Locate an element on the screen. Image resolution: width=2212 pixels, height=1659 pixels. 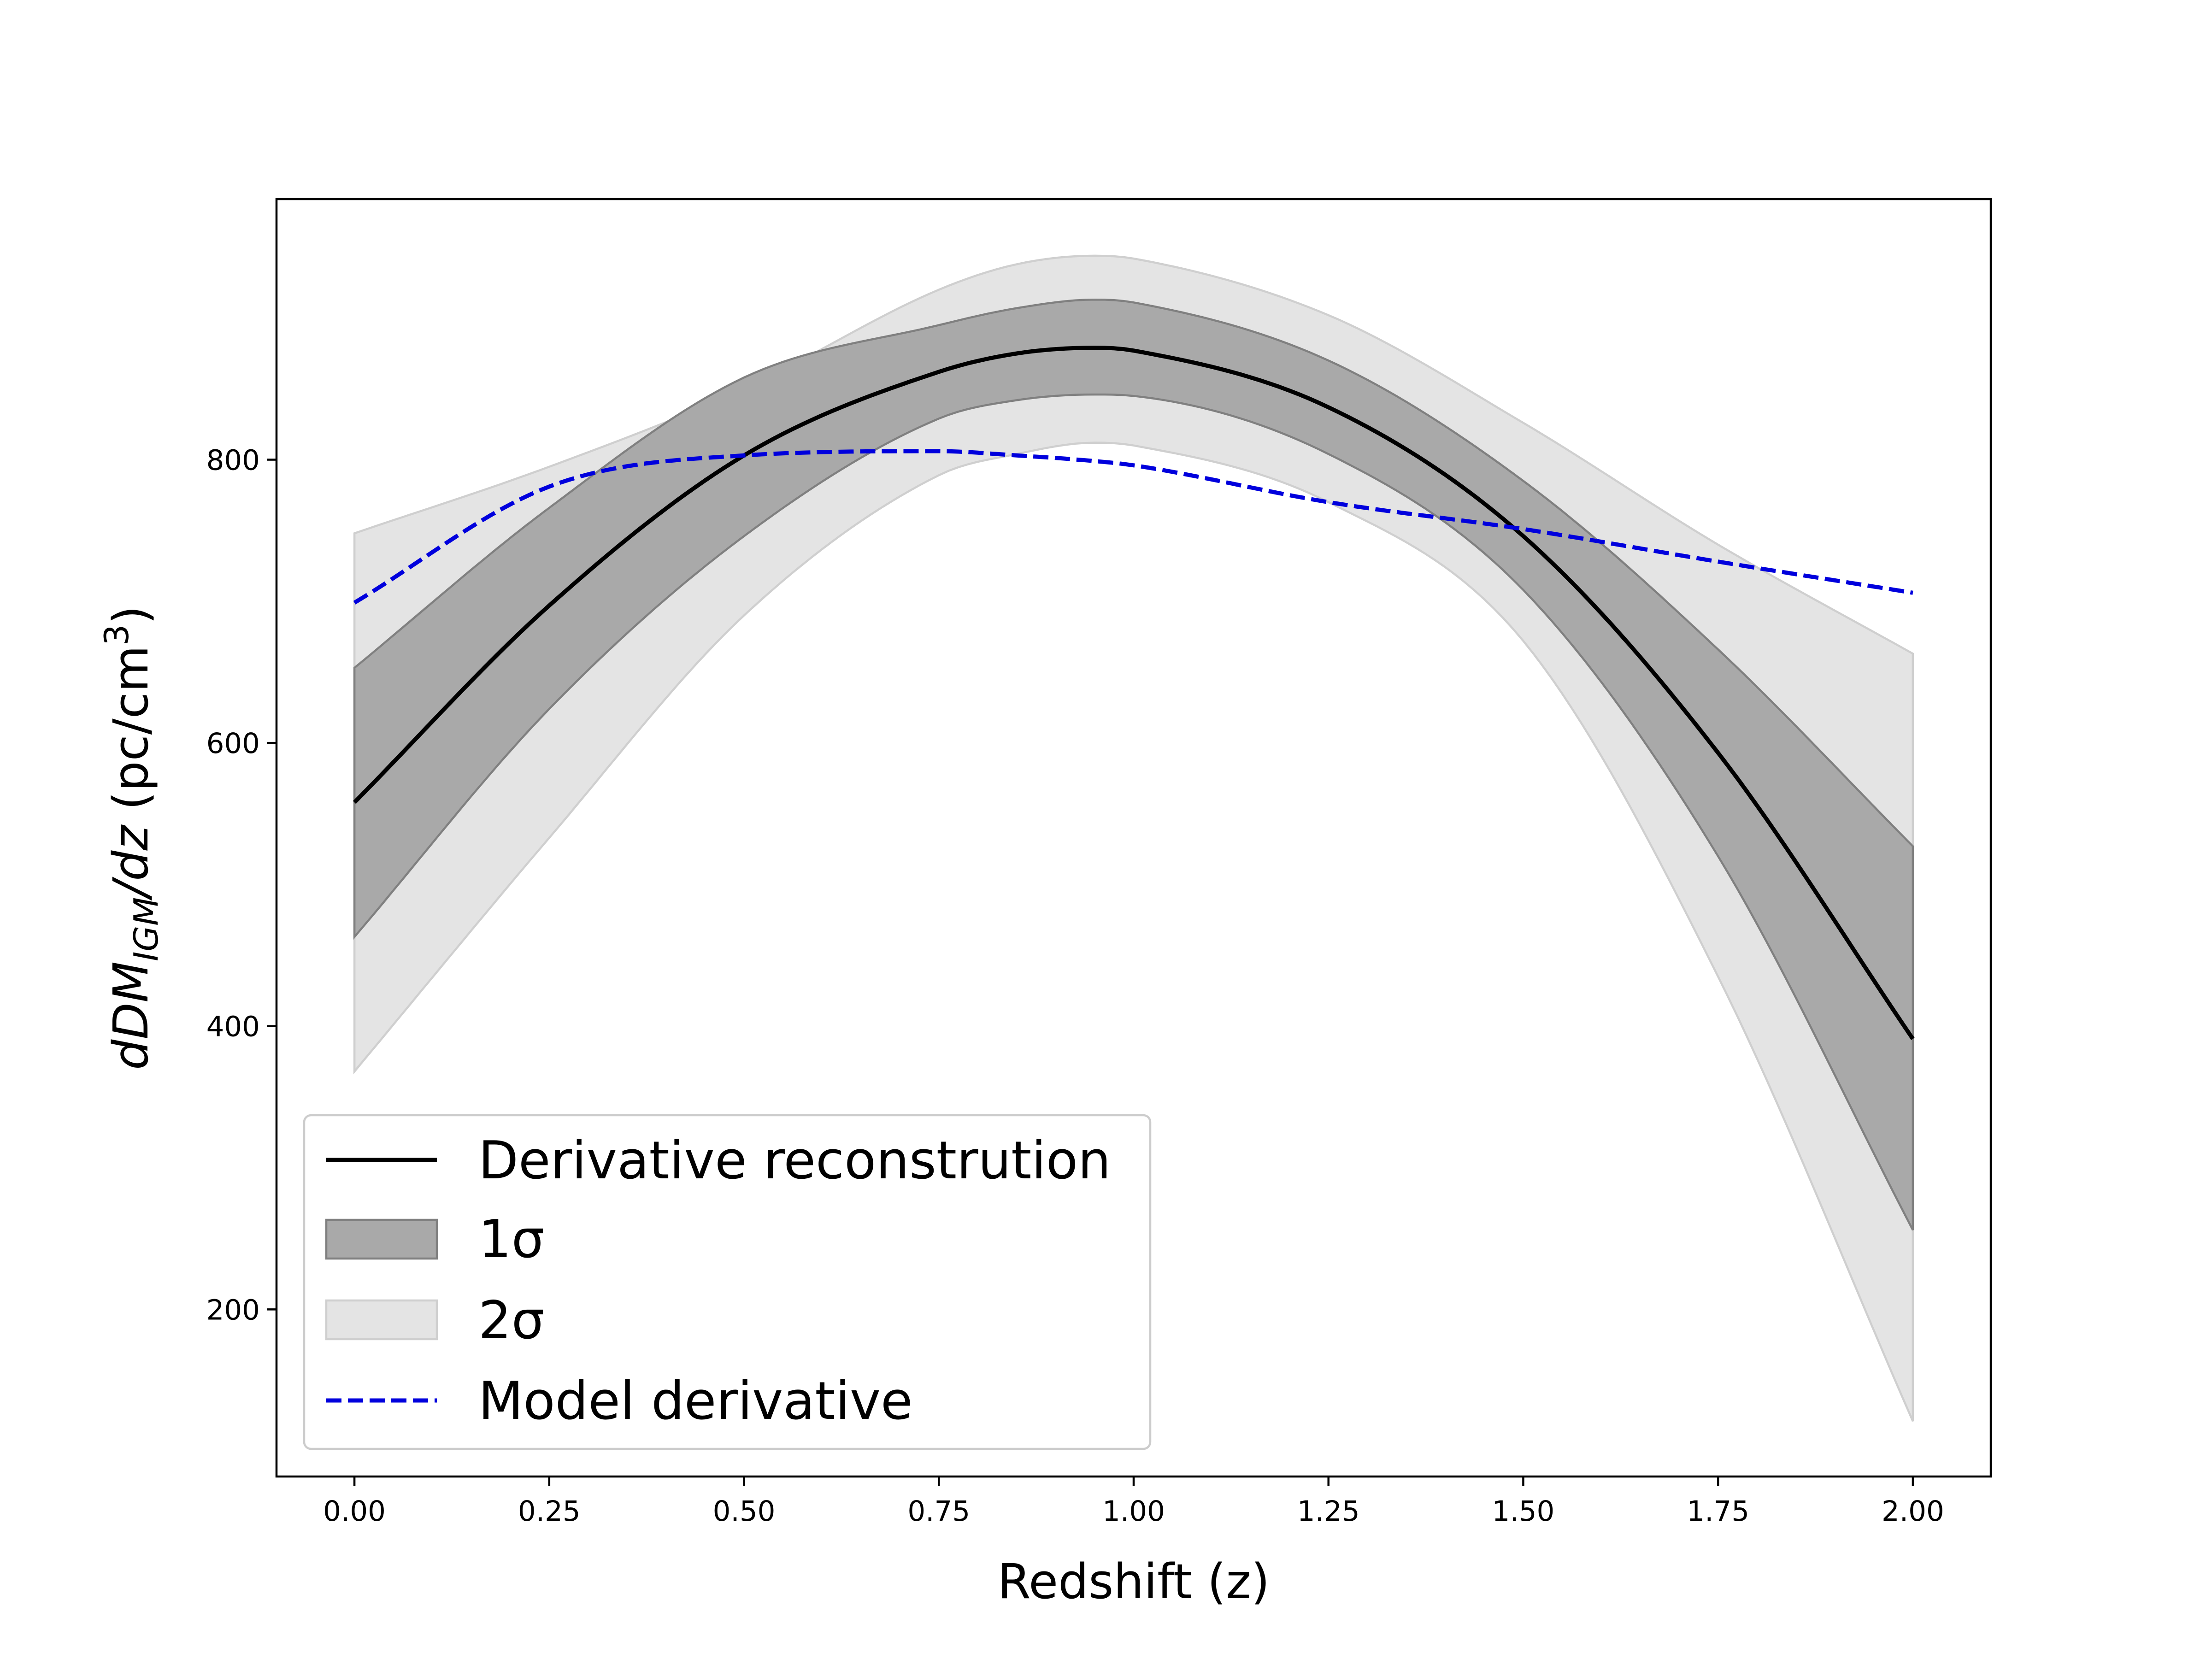
x-axis-label: Redshift (z) is located at coordinates (1134, 1581).